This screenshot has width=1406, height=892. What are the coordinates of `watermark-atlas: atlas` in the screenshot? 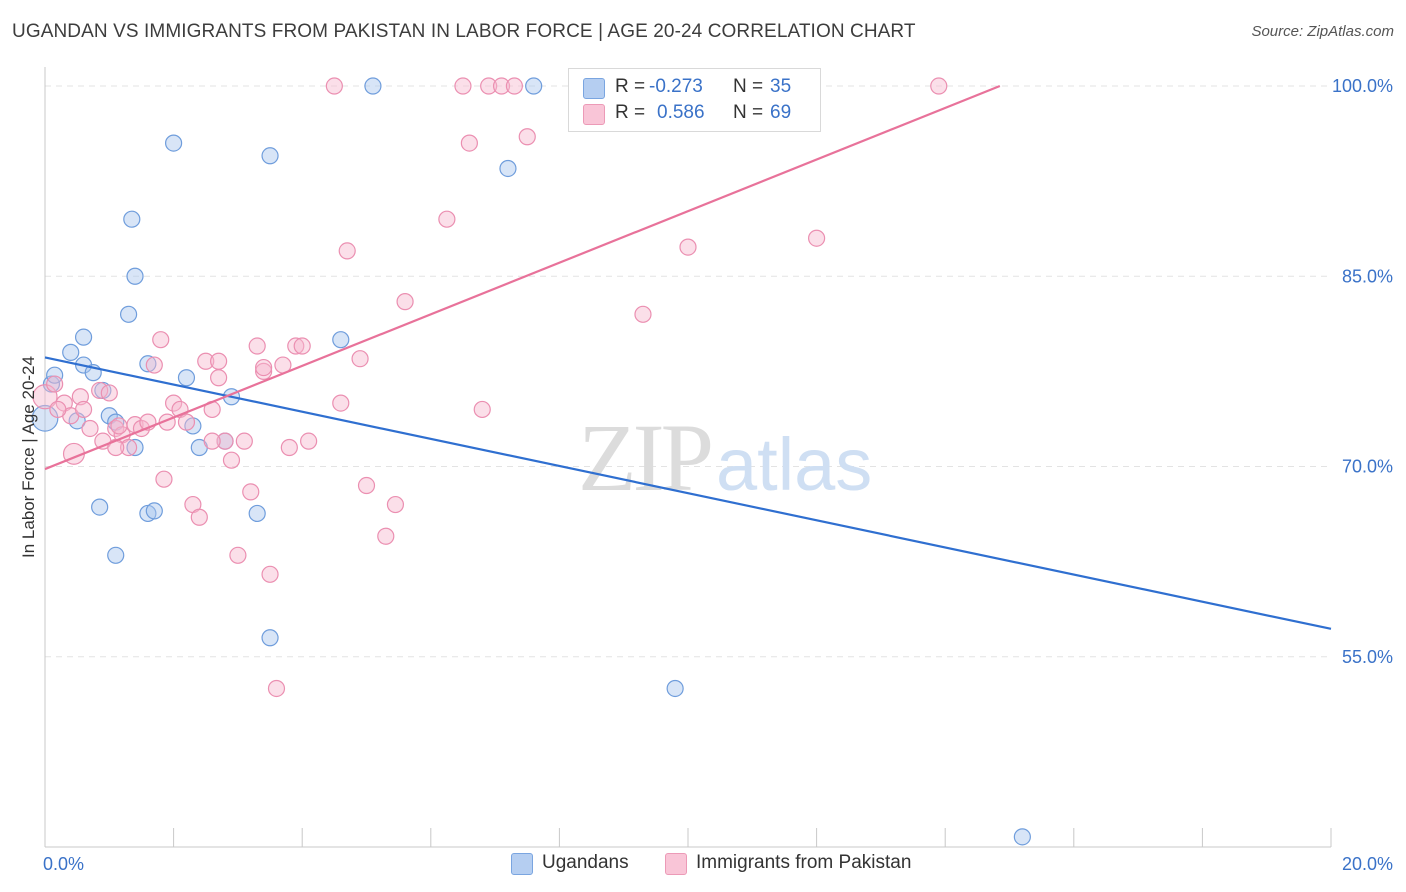 It's located at (794, 464).